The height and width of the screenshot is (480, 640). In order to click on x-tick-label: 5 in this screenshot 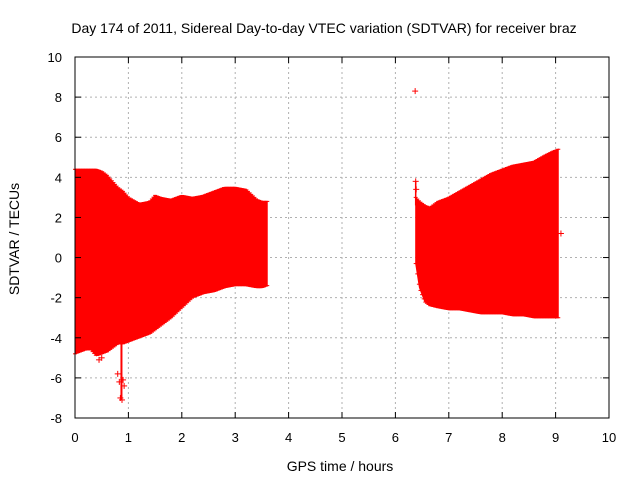, I will do `click(341, 437)`.